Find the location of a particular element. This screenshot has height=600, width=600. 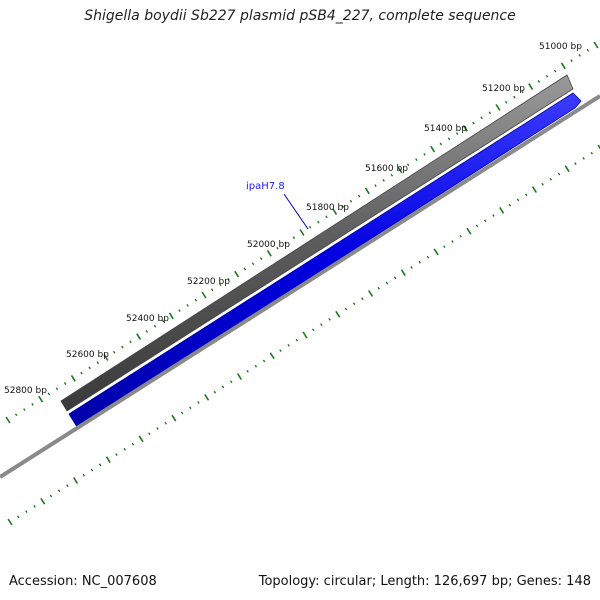

scale-label-52800: 52800 bp is located at coordinates (25, 391).